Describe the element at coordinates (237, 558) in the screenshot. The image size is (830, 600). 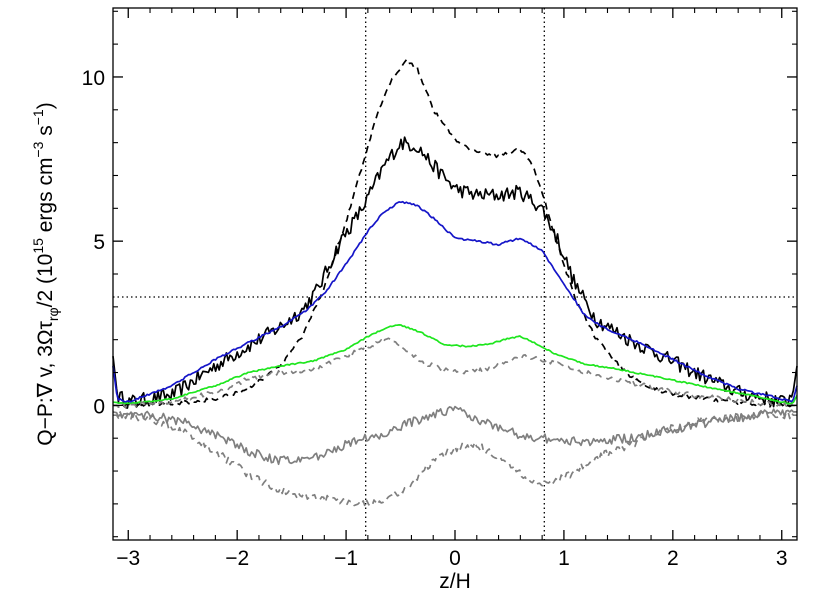
I see `x-tick-label: −2` at that location.